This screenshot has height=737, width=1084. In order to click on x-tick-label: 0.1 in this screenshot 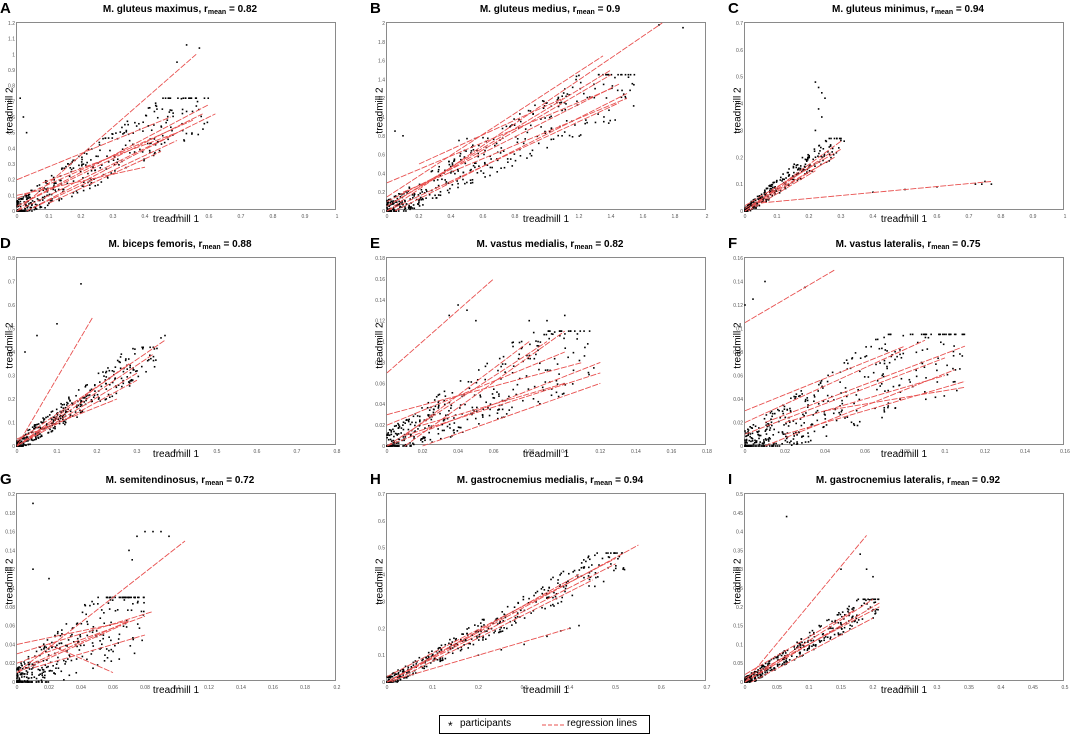, I will do `click(57, 452)`.